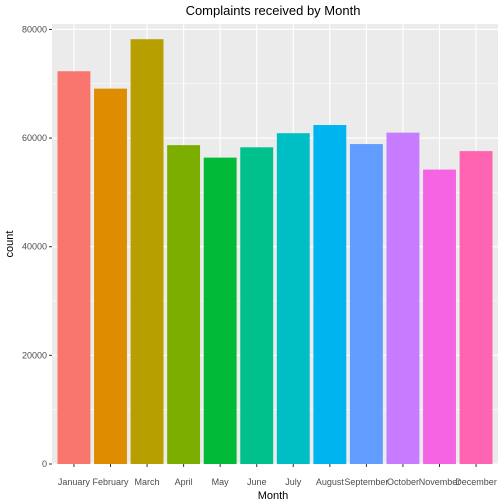 The image size is (504, 504). What do you see at coordinates (34, 355) in the screenshot?
I see `y-tick-label: 20000` at bounding box center [34, 355].